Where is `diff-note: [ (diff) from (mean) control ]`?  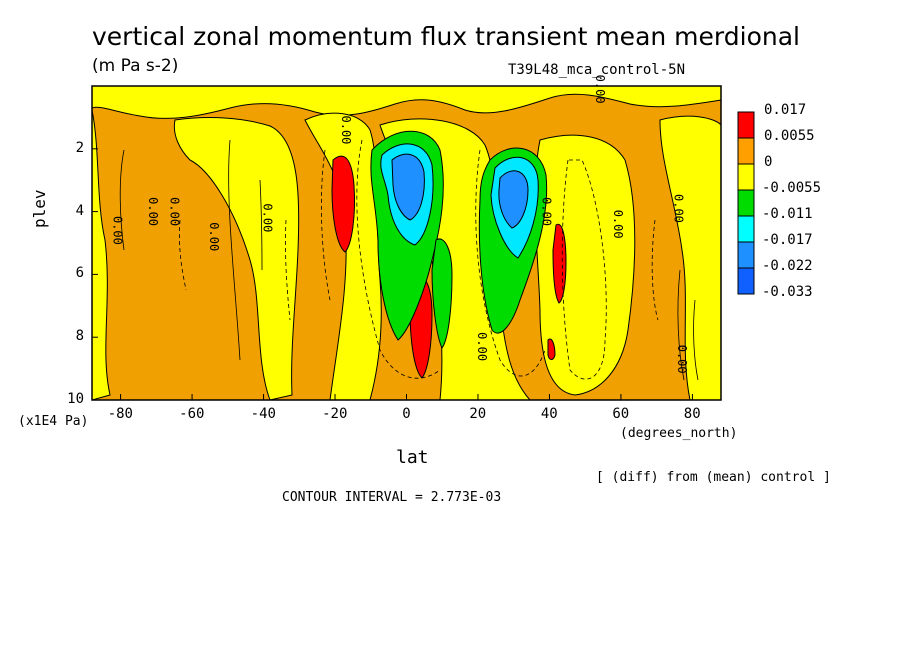 diff-note: [ (diff) from (mean) control ] is located at coordinates (713, 477).